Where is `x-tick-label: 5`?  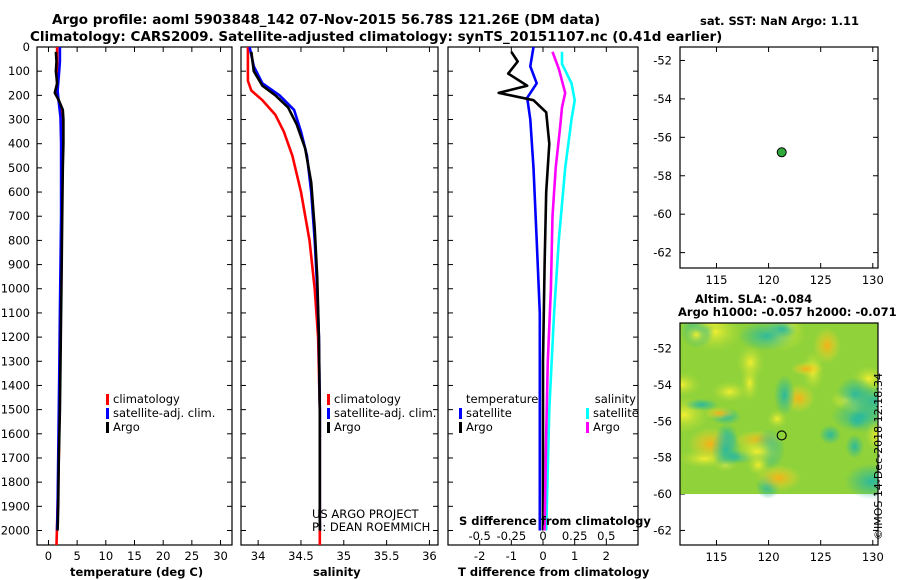 x-tick-label: 5 is located at coordinates (76, 556).